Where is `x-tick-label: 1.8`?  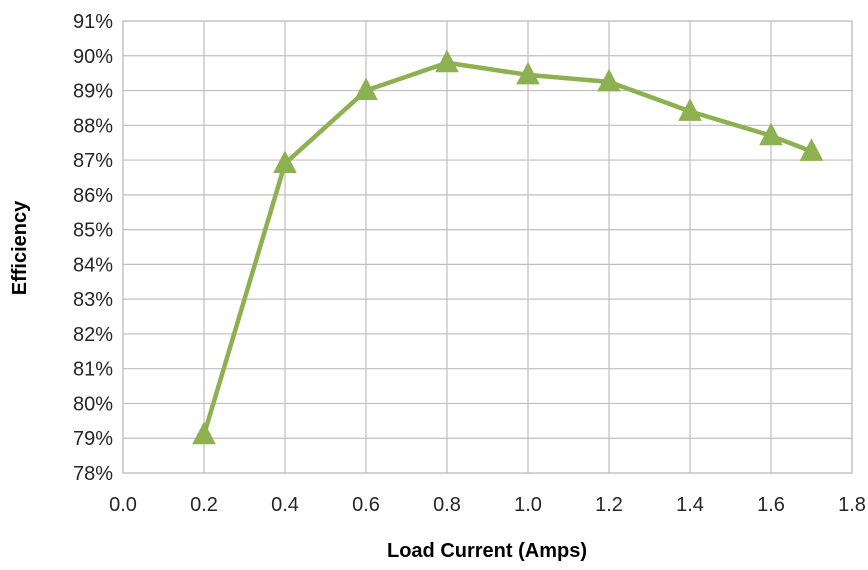 x-tick-label: 1.8 is located at coordinates (852, 505).